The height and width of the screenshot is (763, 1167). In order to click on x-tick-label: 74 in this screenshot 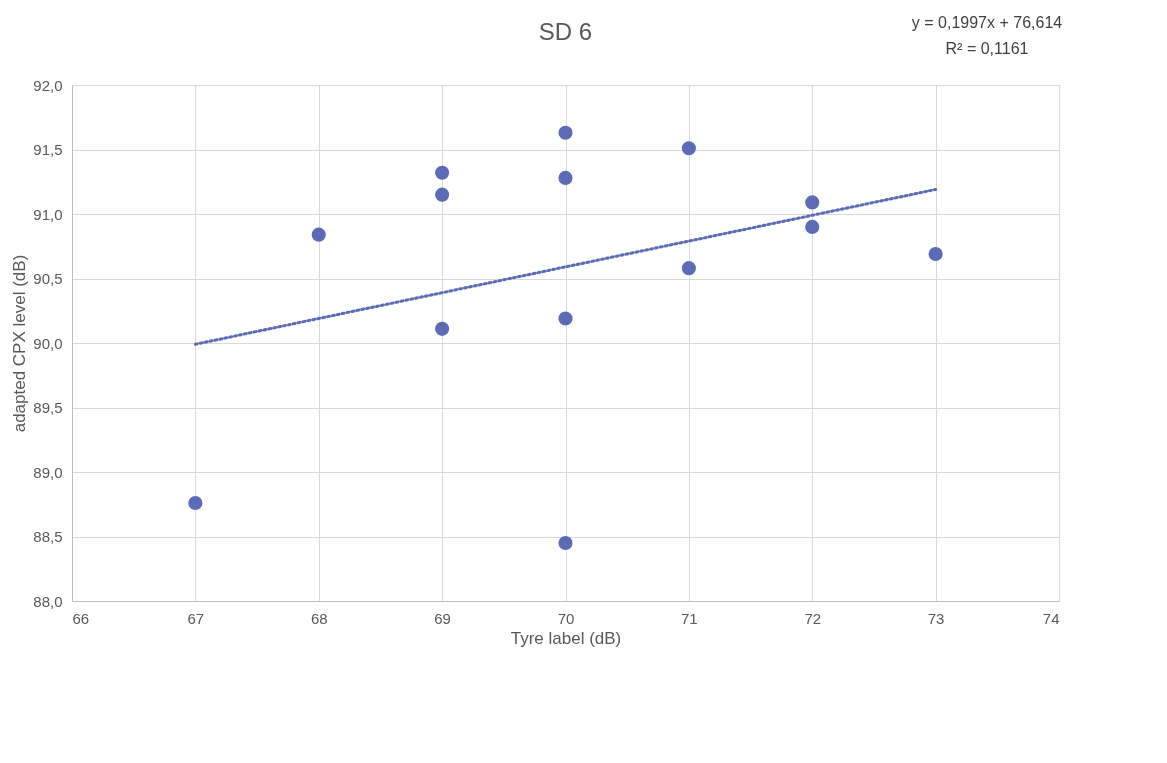, I will do `click(1051, 618)`.